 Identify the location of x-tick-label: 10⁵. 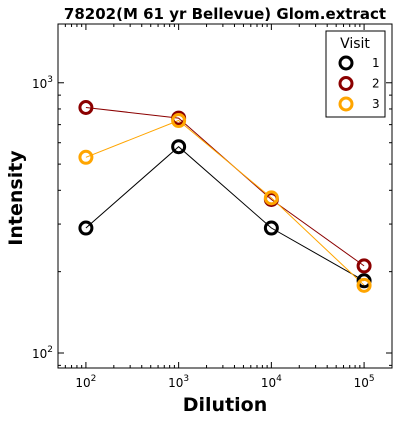
(364, 382).